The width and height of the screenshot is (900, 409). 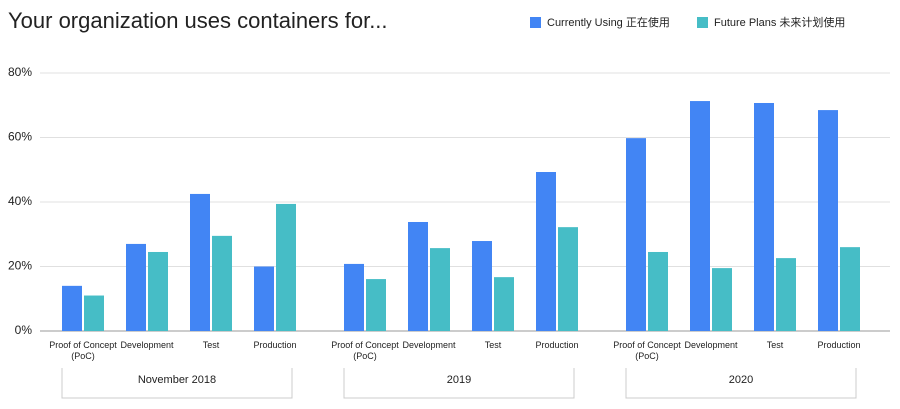 What do you see at coordinates (20, 137) in the screenshot?
I see `y-tick-label: 60%` at bounding box center [20, 137].